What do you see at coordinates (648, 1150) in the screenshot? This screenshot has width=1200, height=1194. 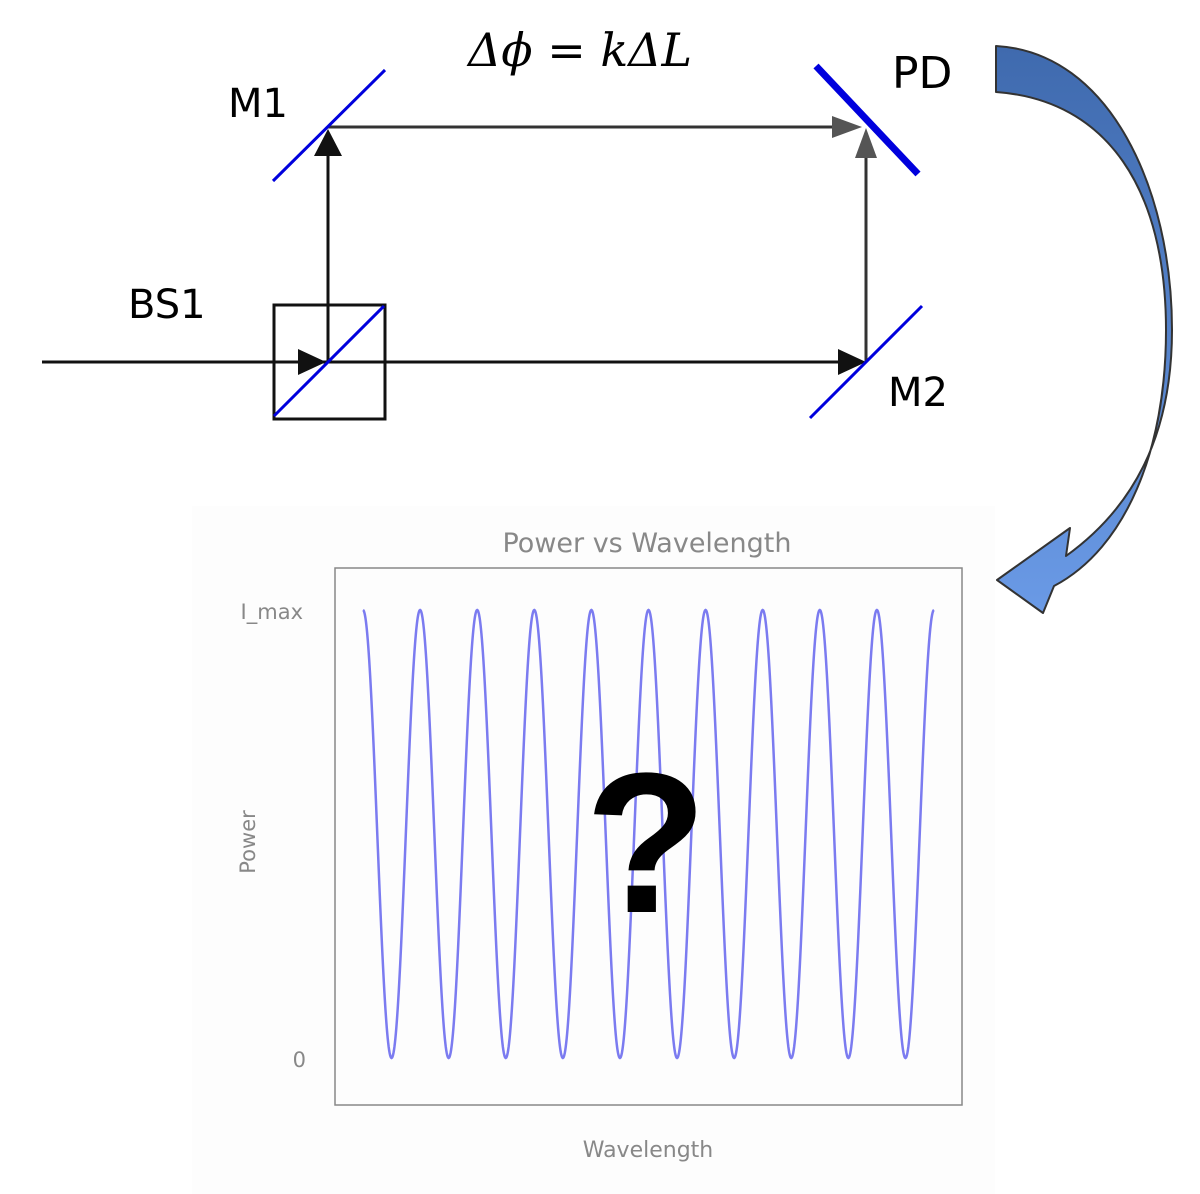 I see `x-axis-label: Wavelength` at bounding box center [648, 1150].